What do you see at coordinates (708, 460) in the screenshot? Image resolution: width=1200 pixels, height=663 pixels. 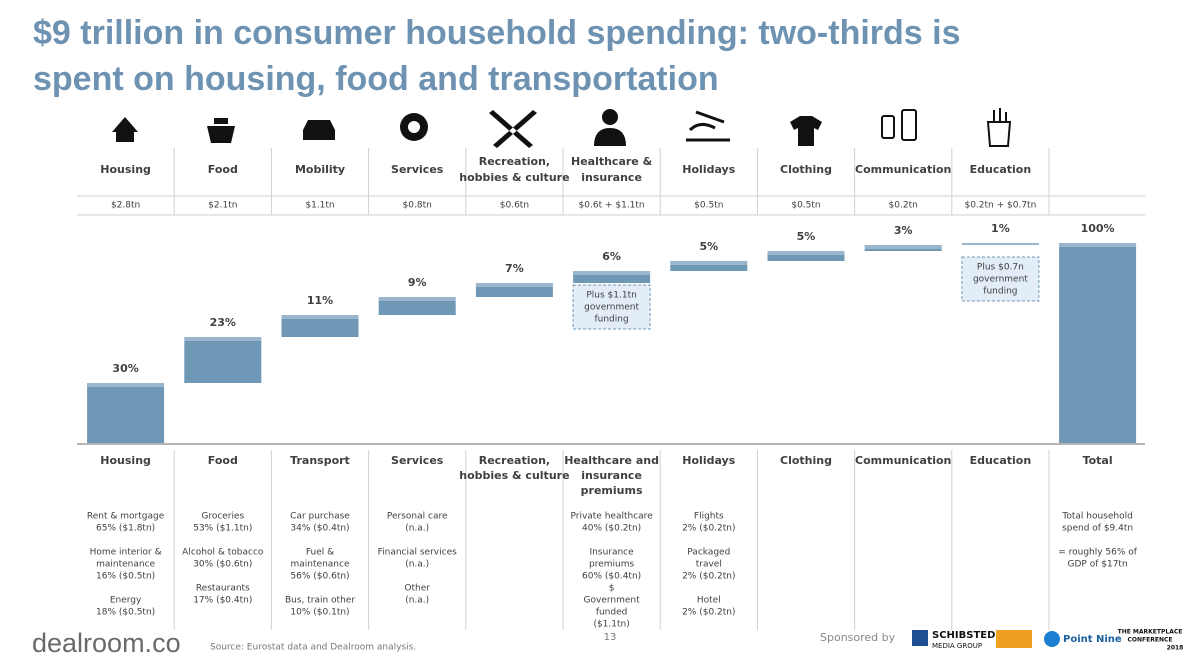 I see `category-label: Holidays` at bounding box center [708, 460].